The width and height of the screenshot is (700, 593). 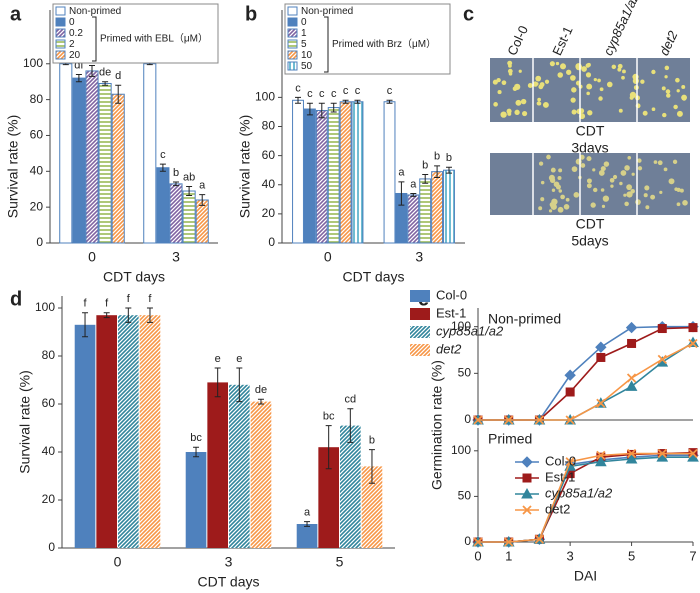 What do you see at coordinates (557, 508) in the screenshot?
I see `legend-label: det2` at bounding box center [557, 508].